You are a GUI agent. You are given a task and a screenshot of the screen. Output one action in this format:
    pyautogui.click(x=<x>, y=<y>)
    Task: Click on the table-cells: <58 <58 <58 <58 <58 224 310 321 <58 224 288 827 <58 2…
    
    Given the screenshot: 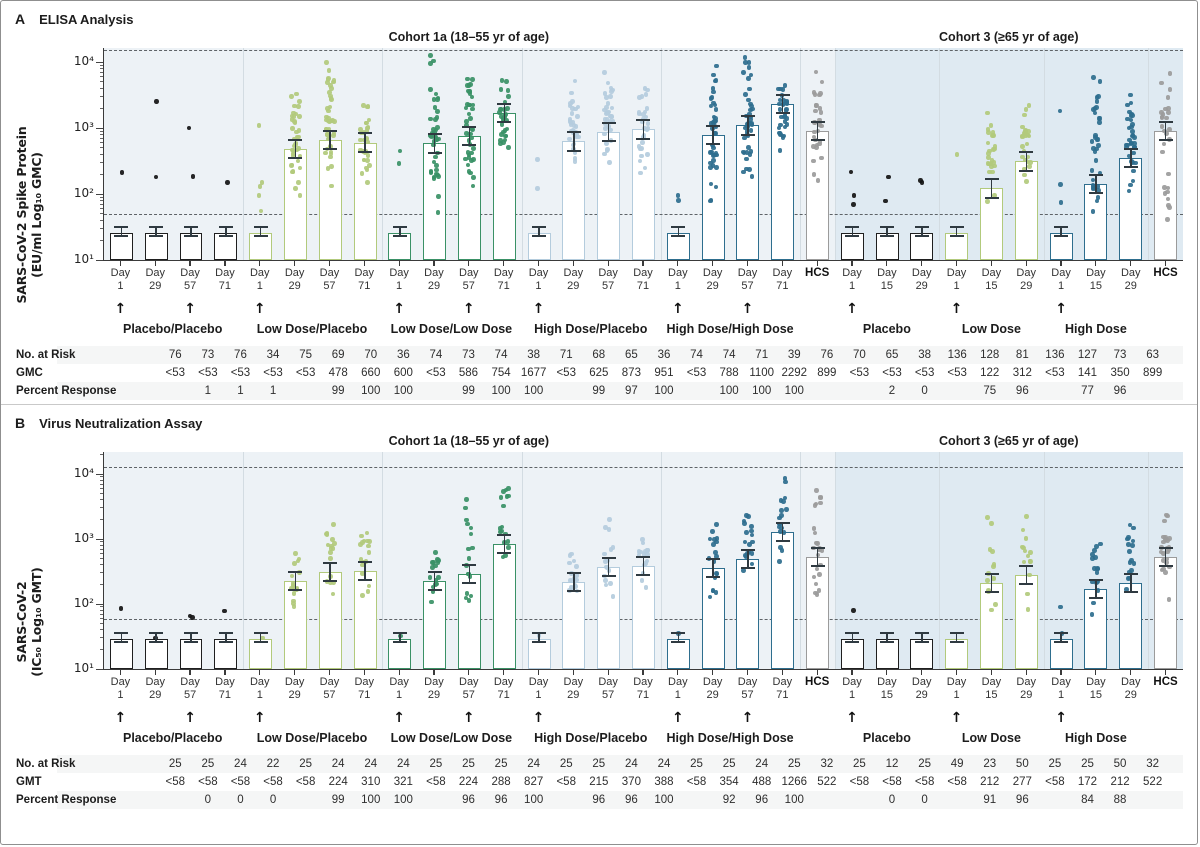 What is the action you would take?
    pyautogui.click(x=664, y=782)
    